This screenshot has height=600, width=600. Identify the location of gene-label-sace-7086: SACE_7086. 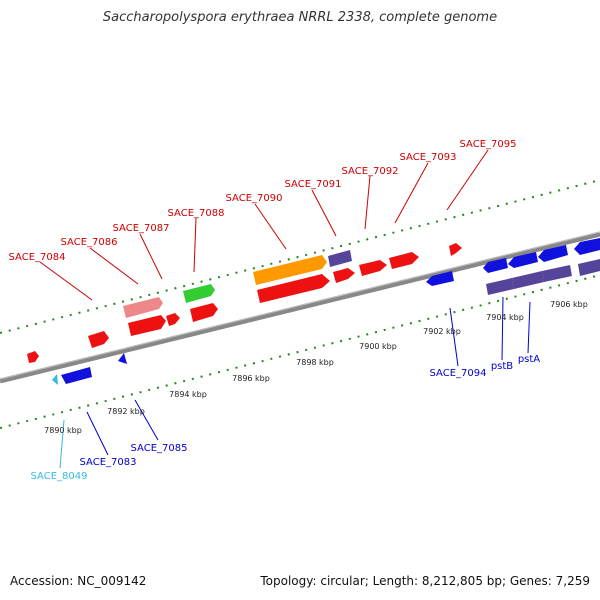
(89, 242).